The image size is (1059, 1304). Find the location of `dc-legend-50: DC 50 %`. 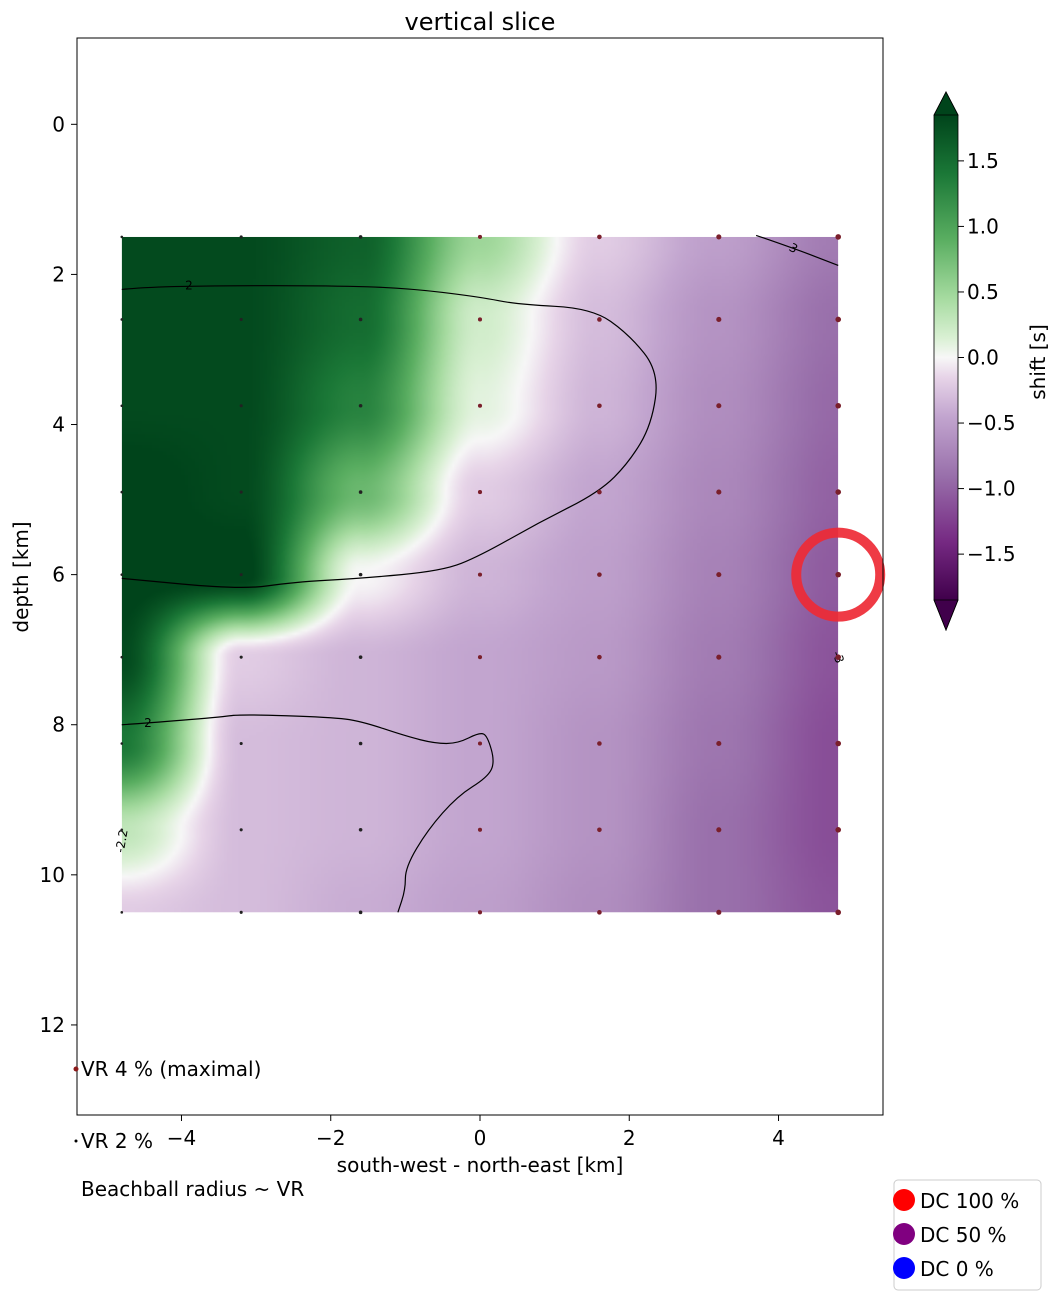

dc-legend-50: DC 50 % is located at coordinates (963, 1235).